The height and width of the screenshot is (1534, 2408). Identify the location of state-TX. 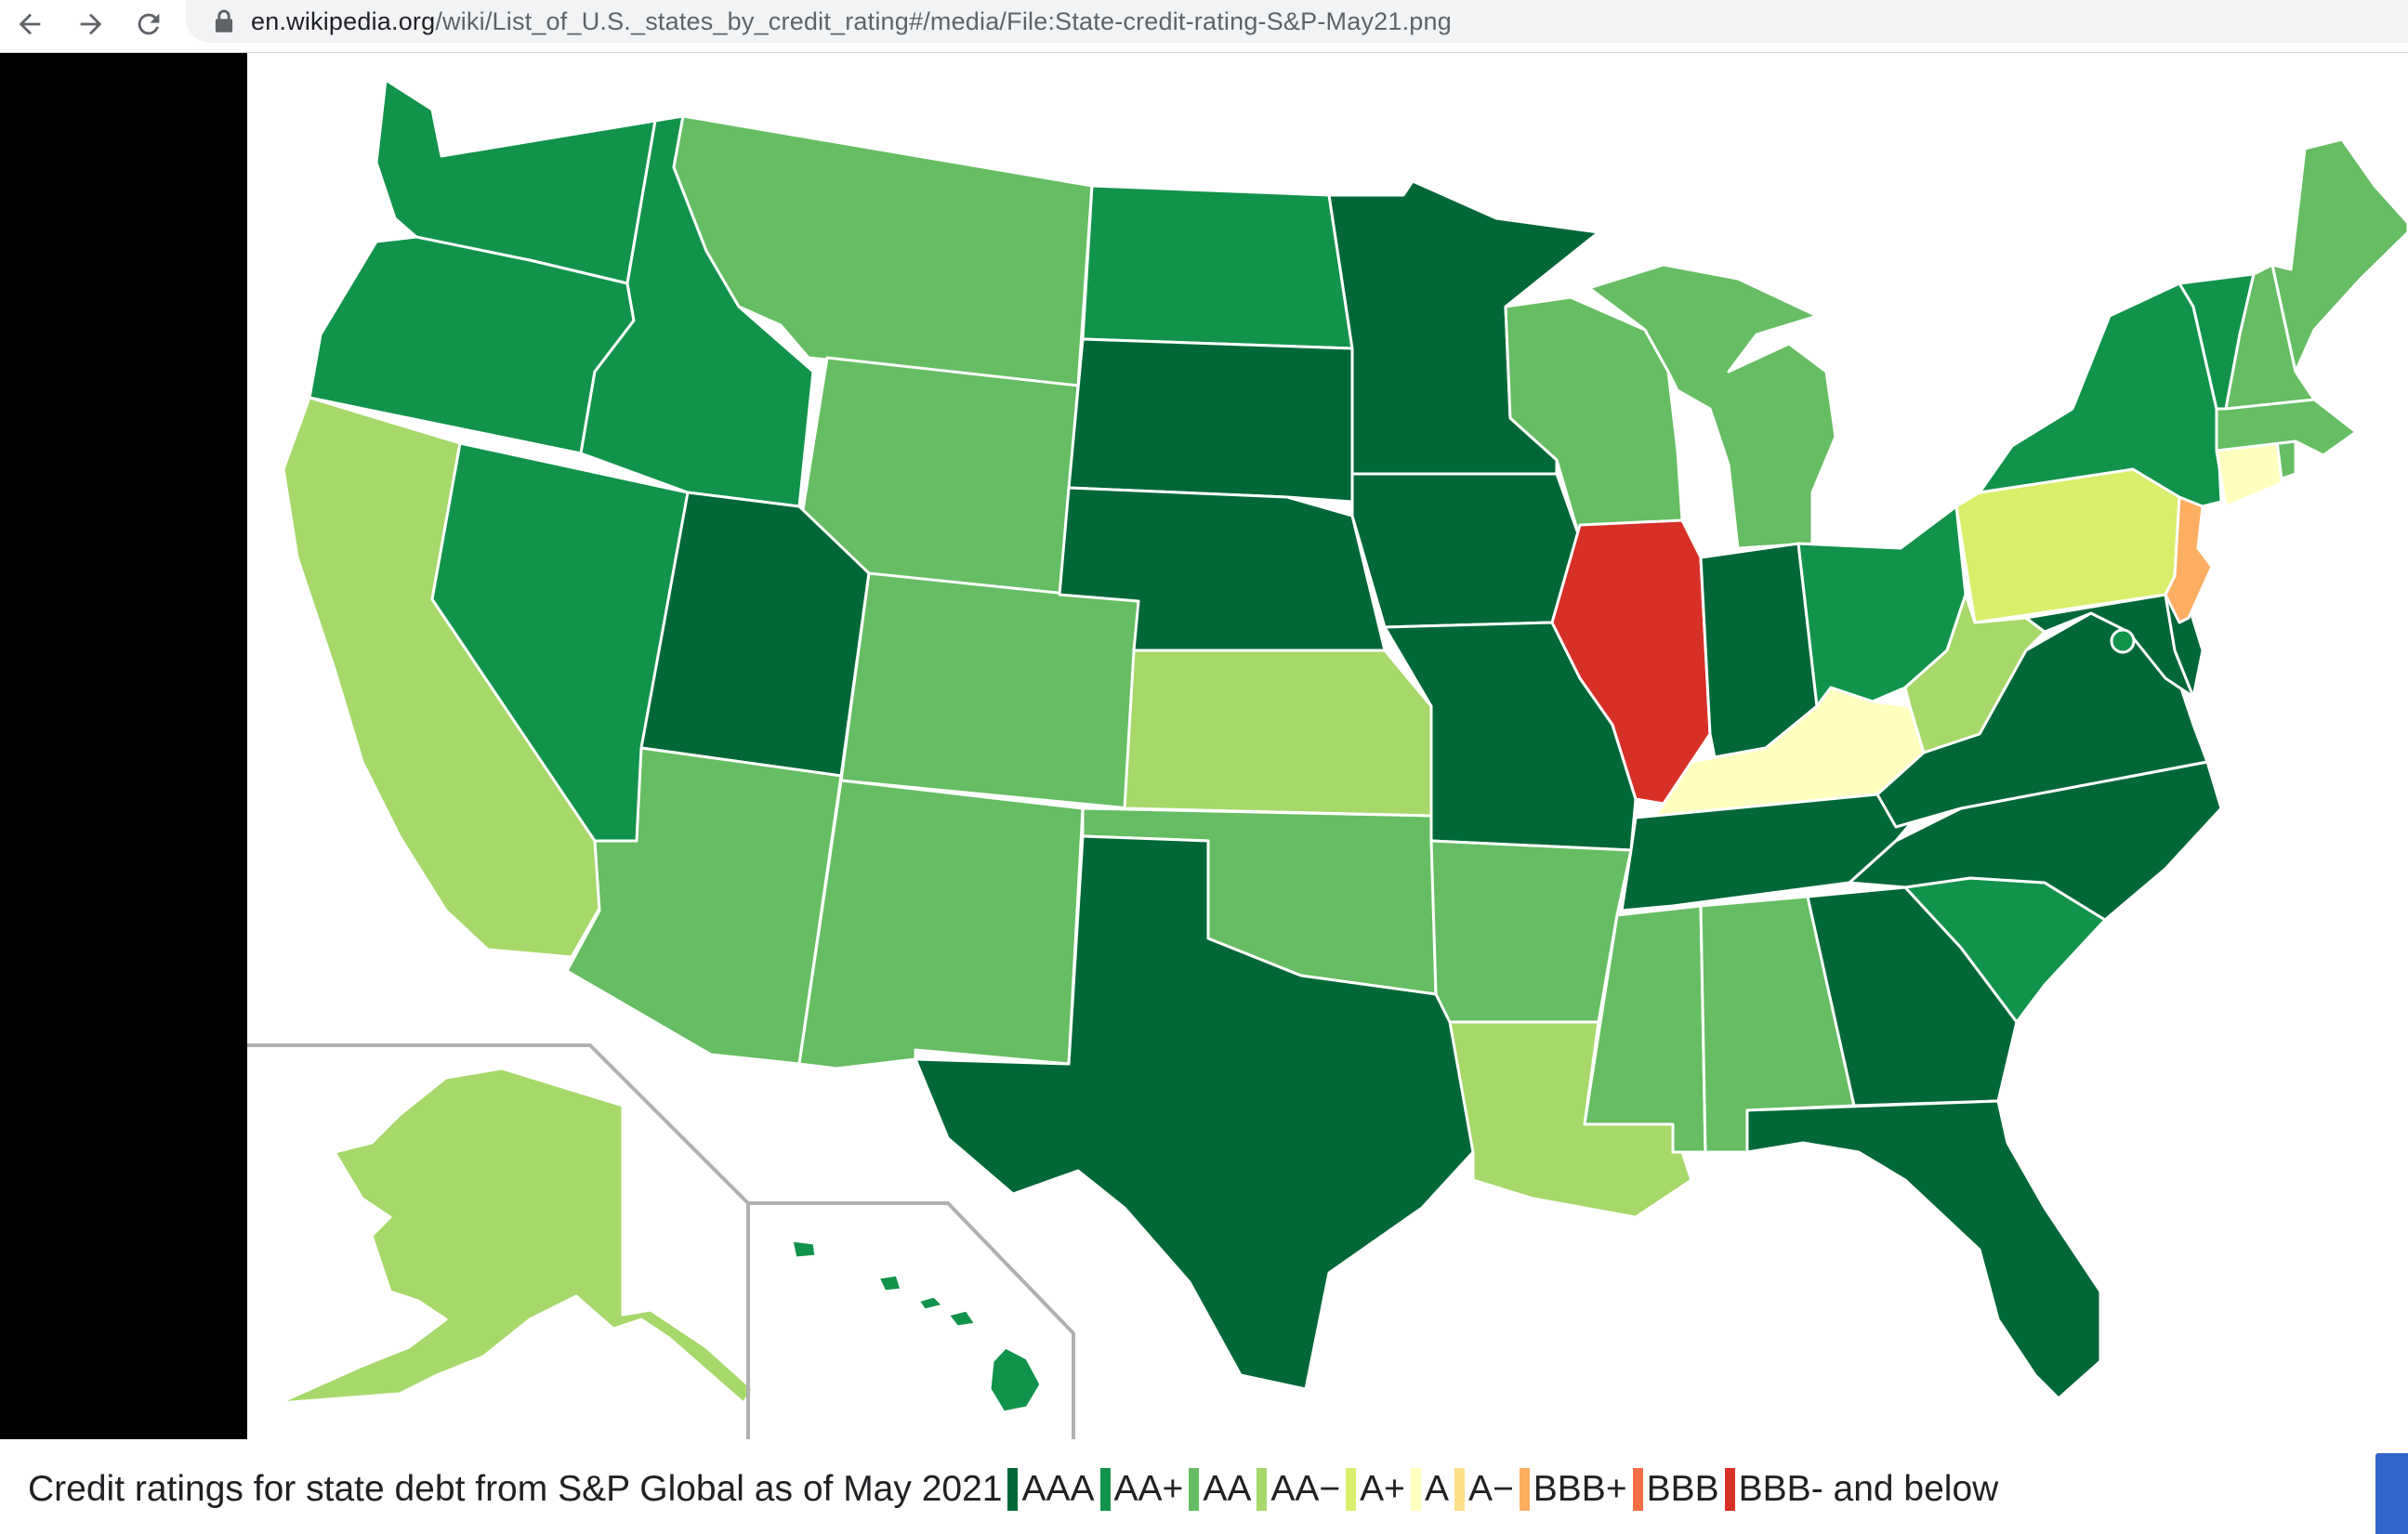
(1194, 1112).